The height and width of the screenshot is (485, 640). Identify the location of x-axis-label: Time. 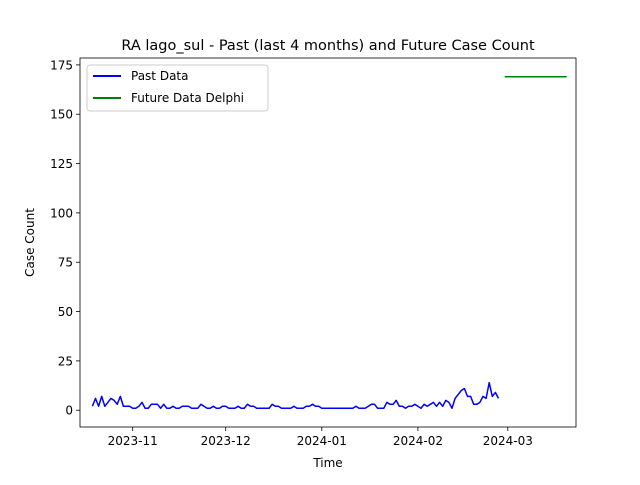
(327, 463).